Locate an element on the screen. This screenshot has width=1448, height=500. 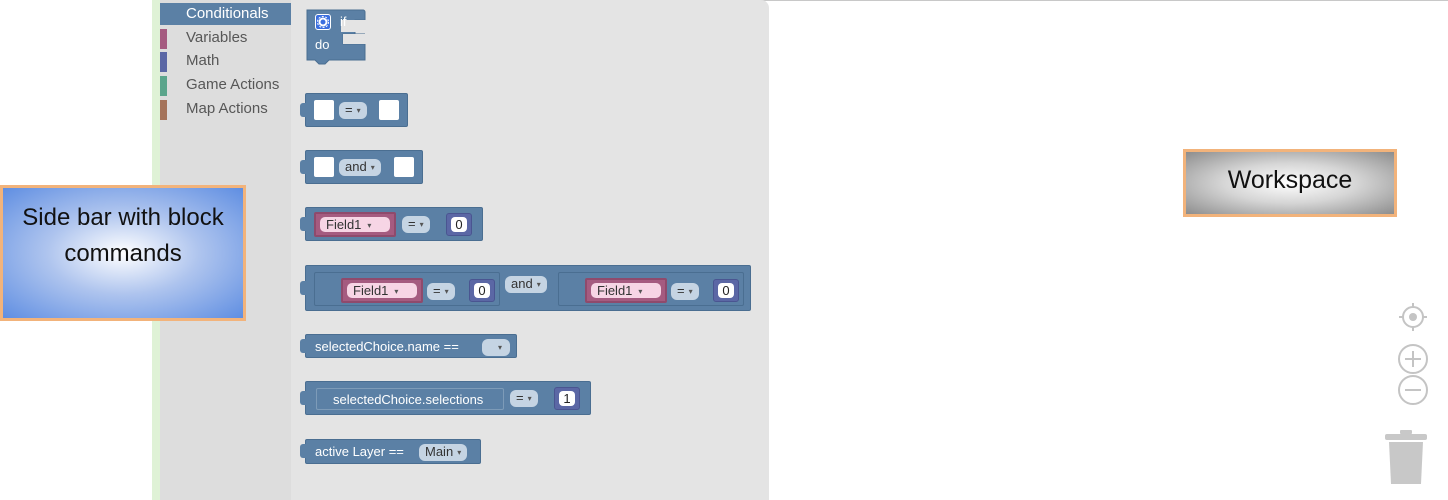
if-label: if is located at coordinates (343, 21).